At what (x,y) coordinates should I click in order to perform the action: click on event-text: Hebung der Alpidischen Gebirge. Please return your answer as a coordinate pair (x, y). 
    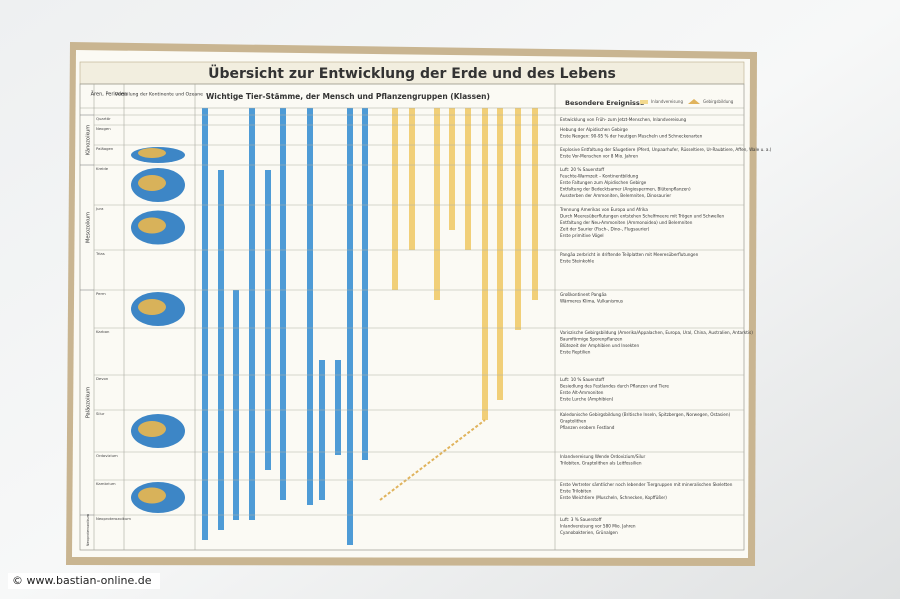
    Looking at the image, I should click on (594, 129).